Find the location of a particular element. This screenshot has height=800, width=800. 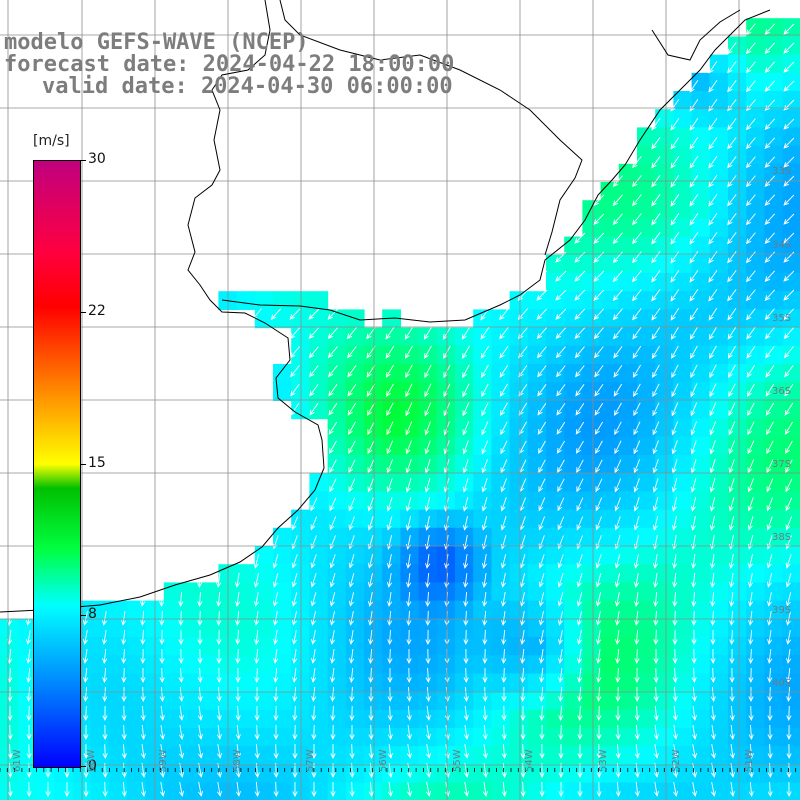

lat-label-35s: 35S is located at coordinates (782, 318).